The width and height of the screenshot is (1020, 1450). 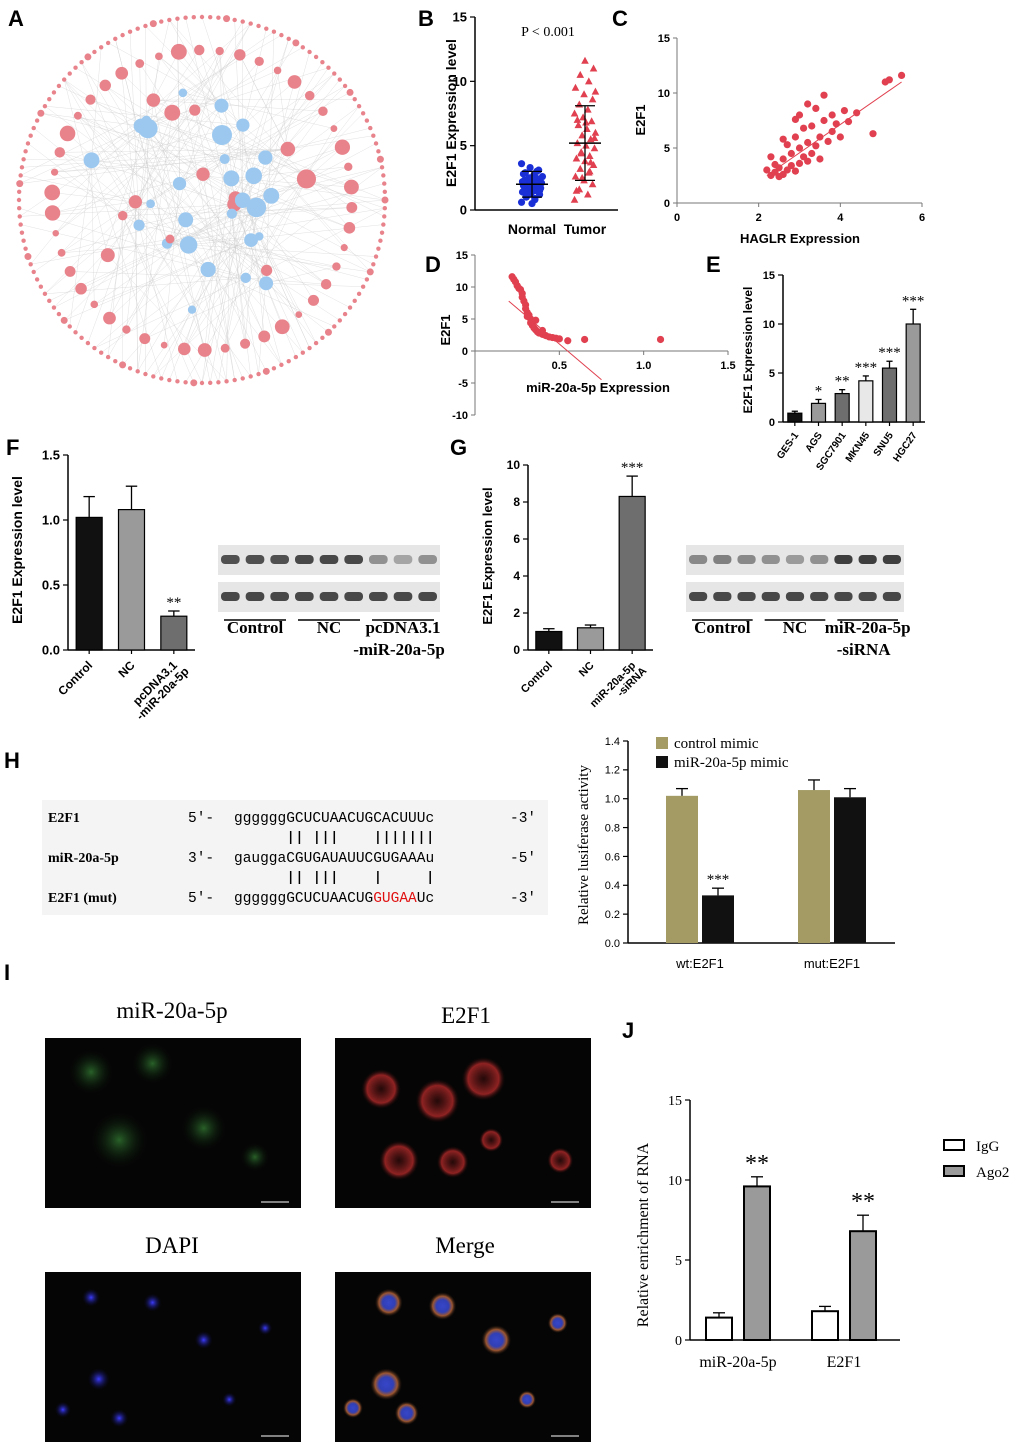 I want to click on significance-stars: **, so click(x=863, y=1202).